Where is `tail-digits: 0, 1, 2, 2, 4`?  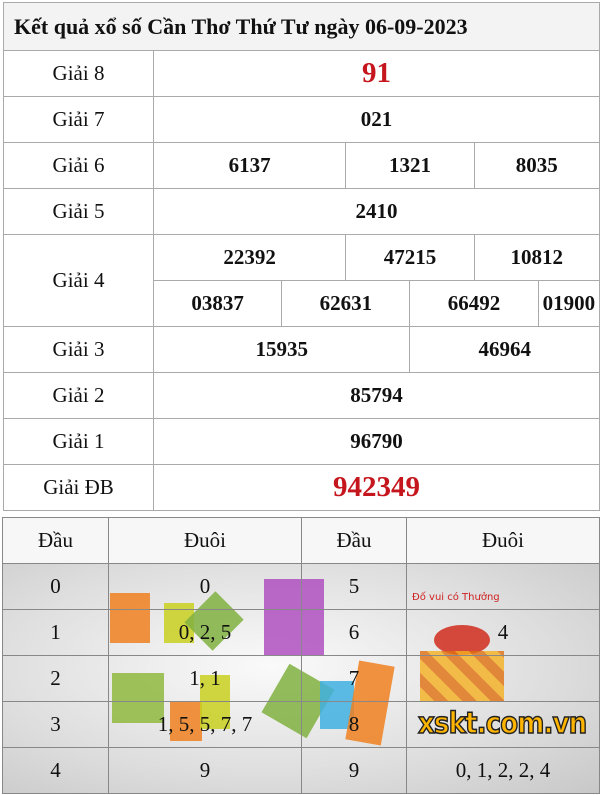 tail-digits: 0, 1, 2, 2, 4 is located at coordinates (503, 770).